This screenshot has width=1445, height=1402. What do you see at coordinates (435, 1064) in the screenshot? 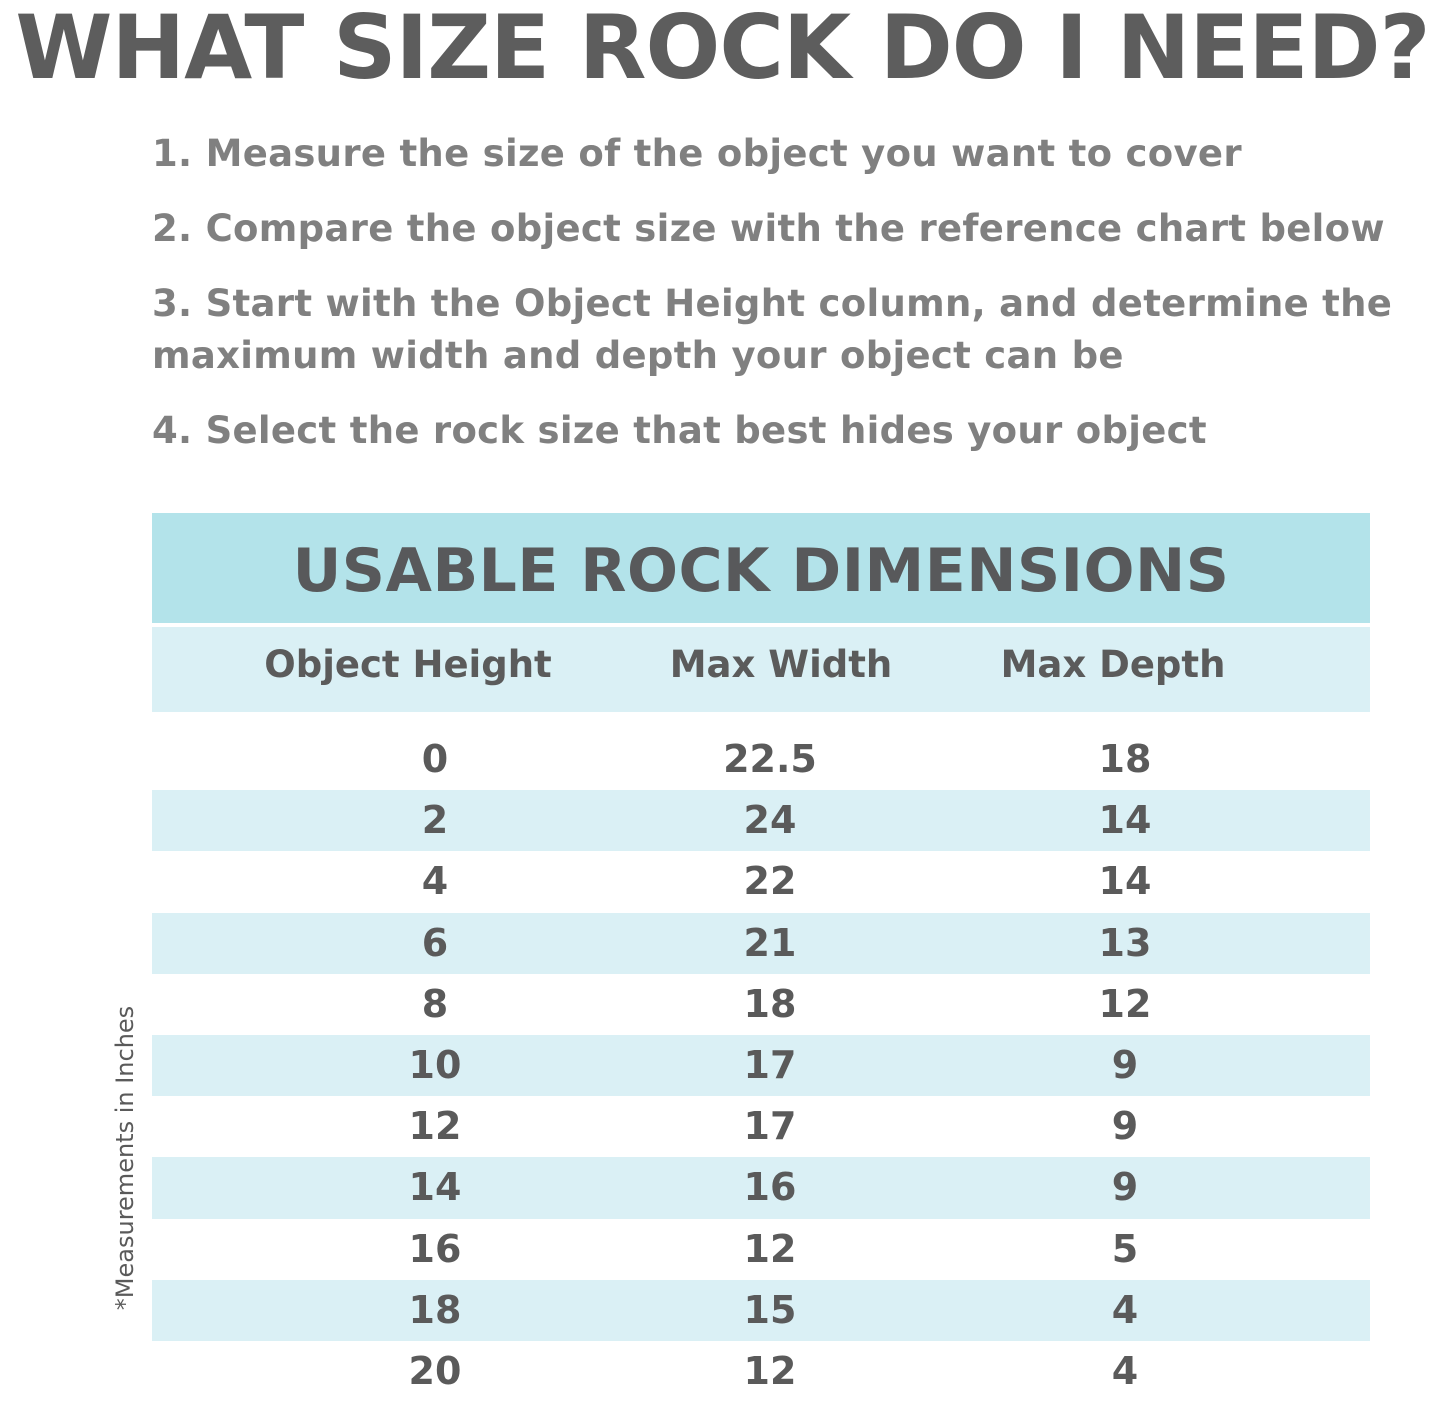
I see `cell-object-height: 10` at bounding box center [435, 1064].